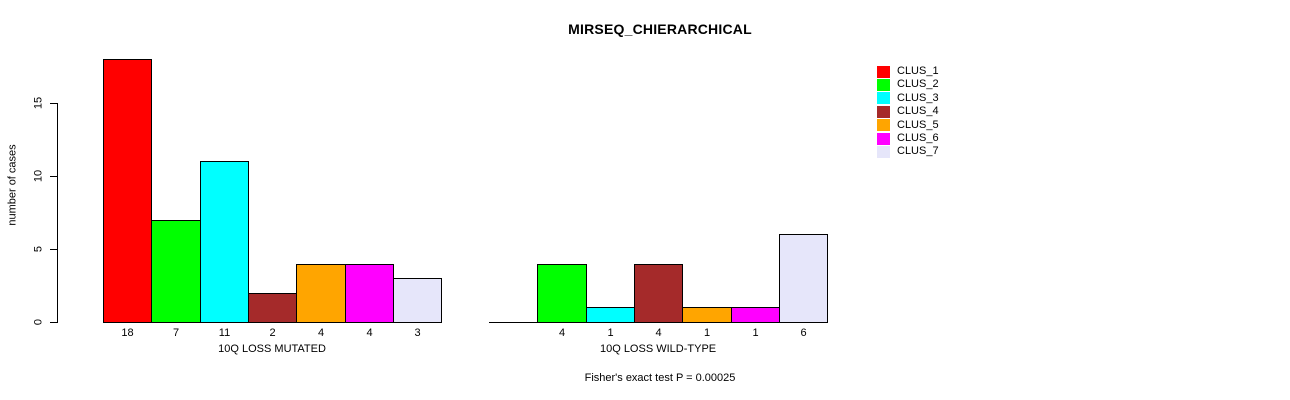 This screenshot has width=1290, height=400. What do you see at coordinates (38, 103) in the screenshot?
I see `y-axis-tick-label: 15` at bounding box center [38, 103].